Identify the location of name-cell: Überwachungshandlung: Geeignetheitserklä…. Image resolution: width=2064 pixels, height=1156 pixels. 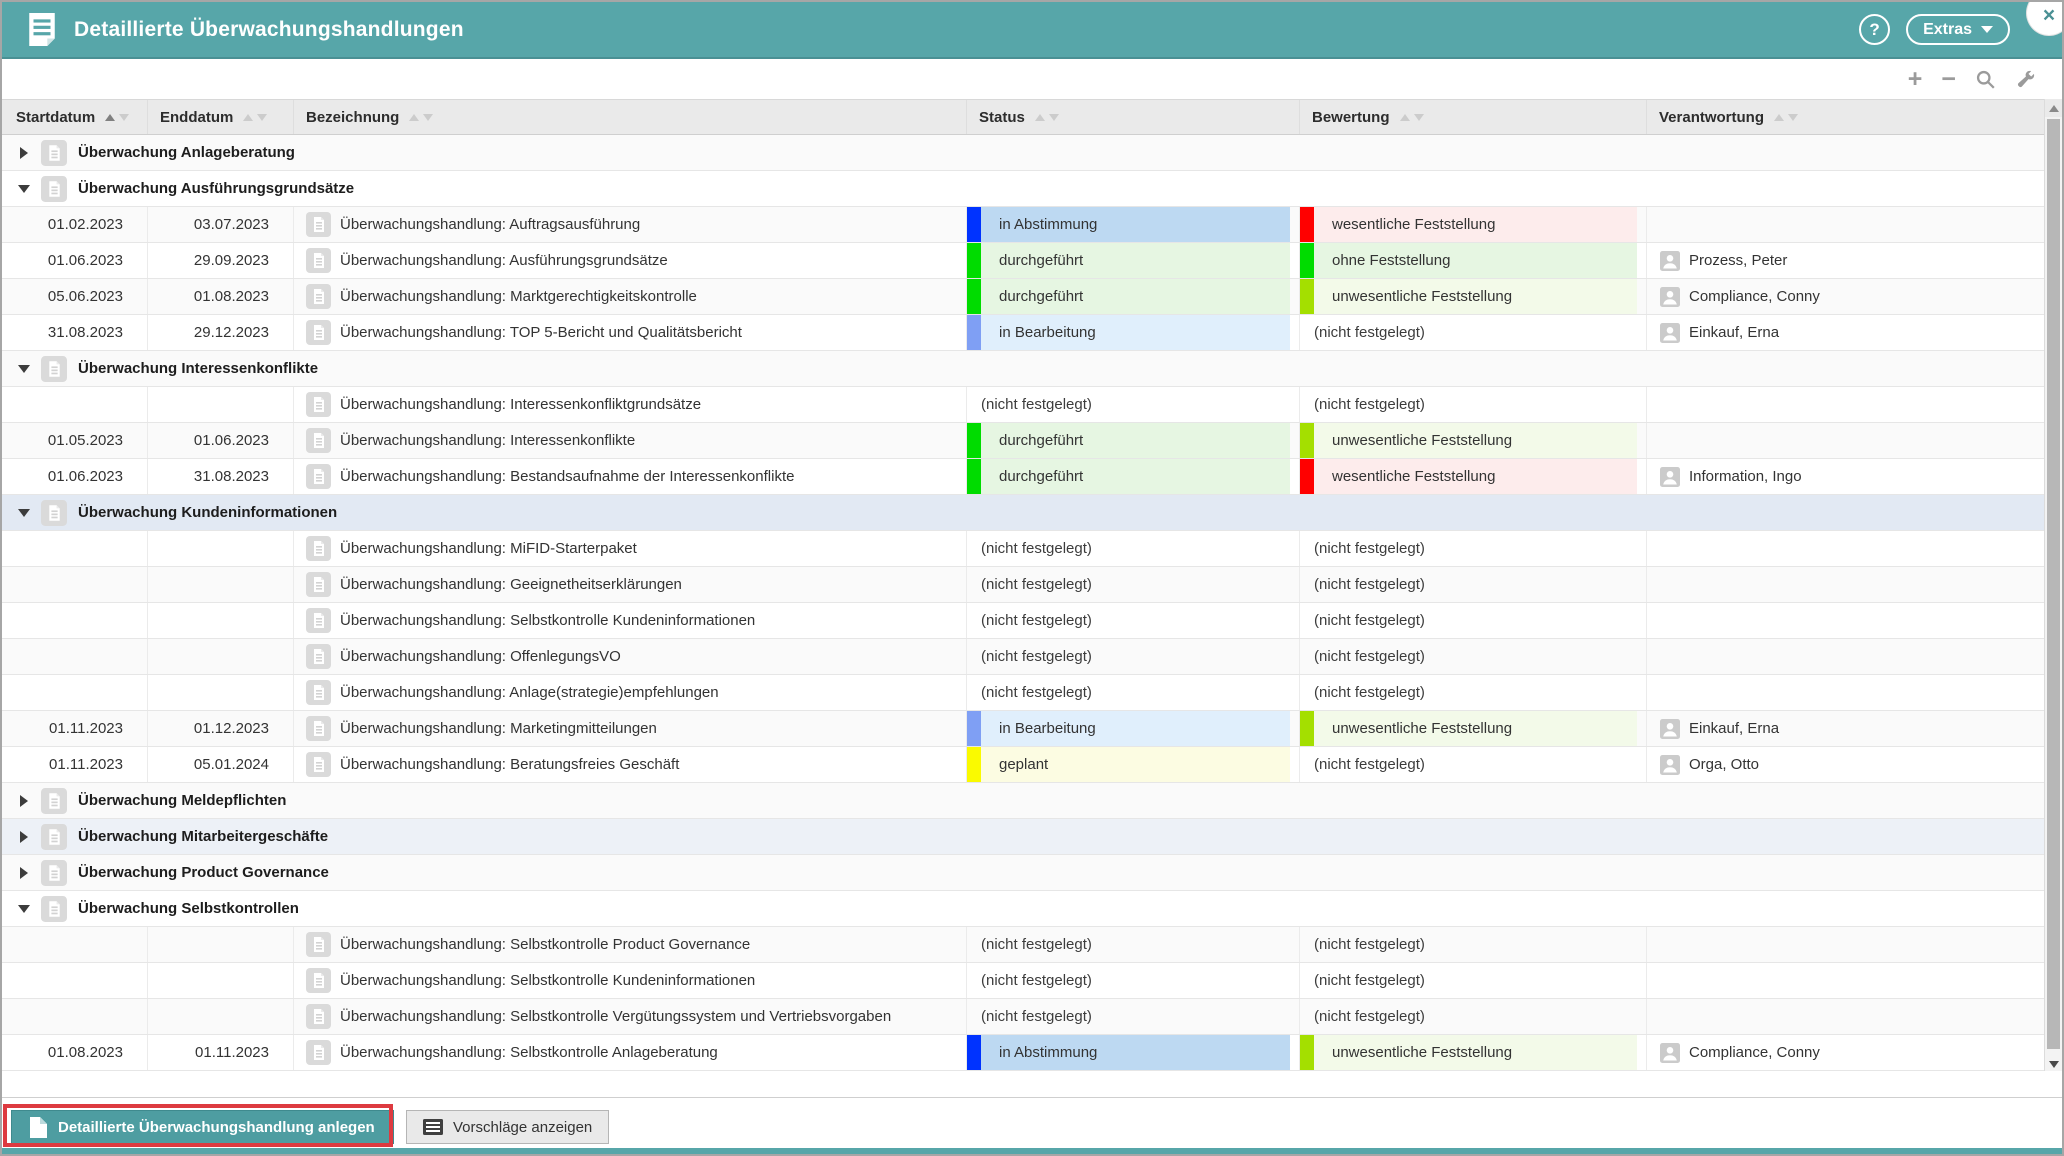
(630, 584).